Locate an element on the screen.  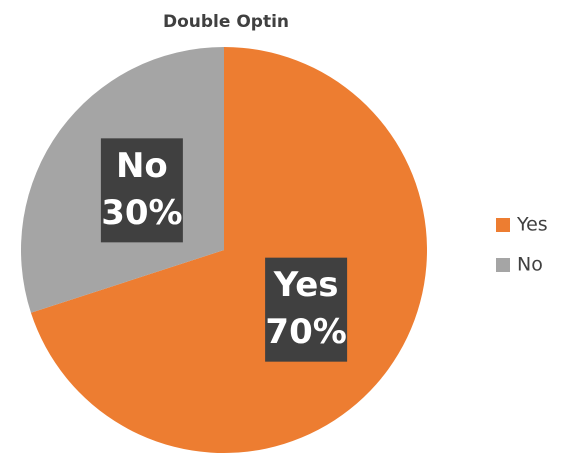
data-label-category: No is located at coordinates (142, 166).